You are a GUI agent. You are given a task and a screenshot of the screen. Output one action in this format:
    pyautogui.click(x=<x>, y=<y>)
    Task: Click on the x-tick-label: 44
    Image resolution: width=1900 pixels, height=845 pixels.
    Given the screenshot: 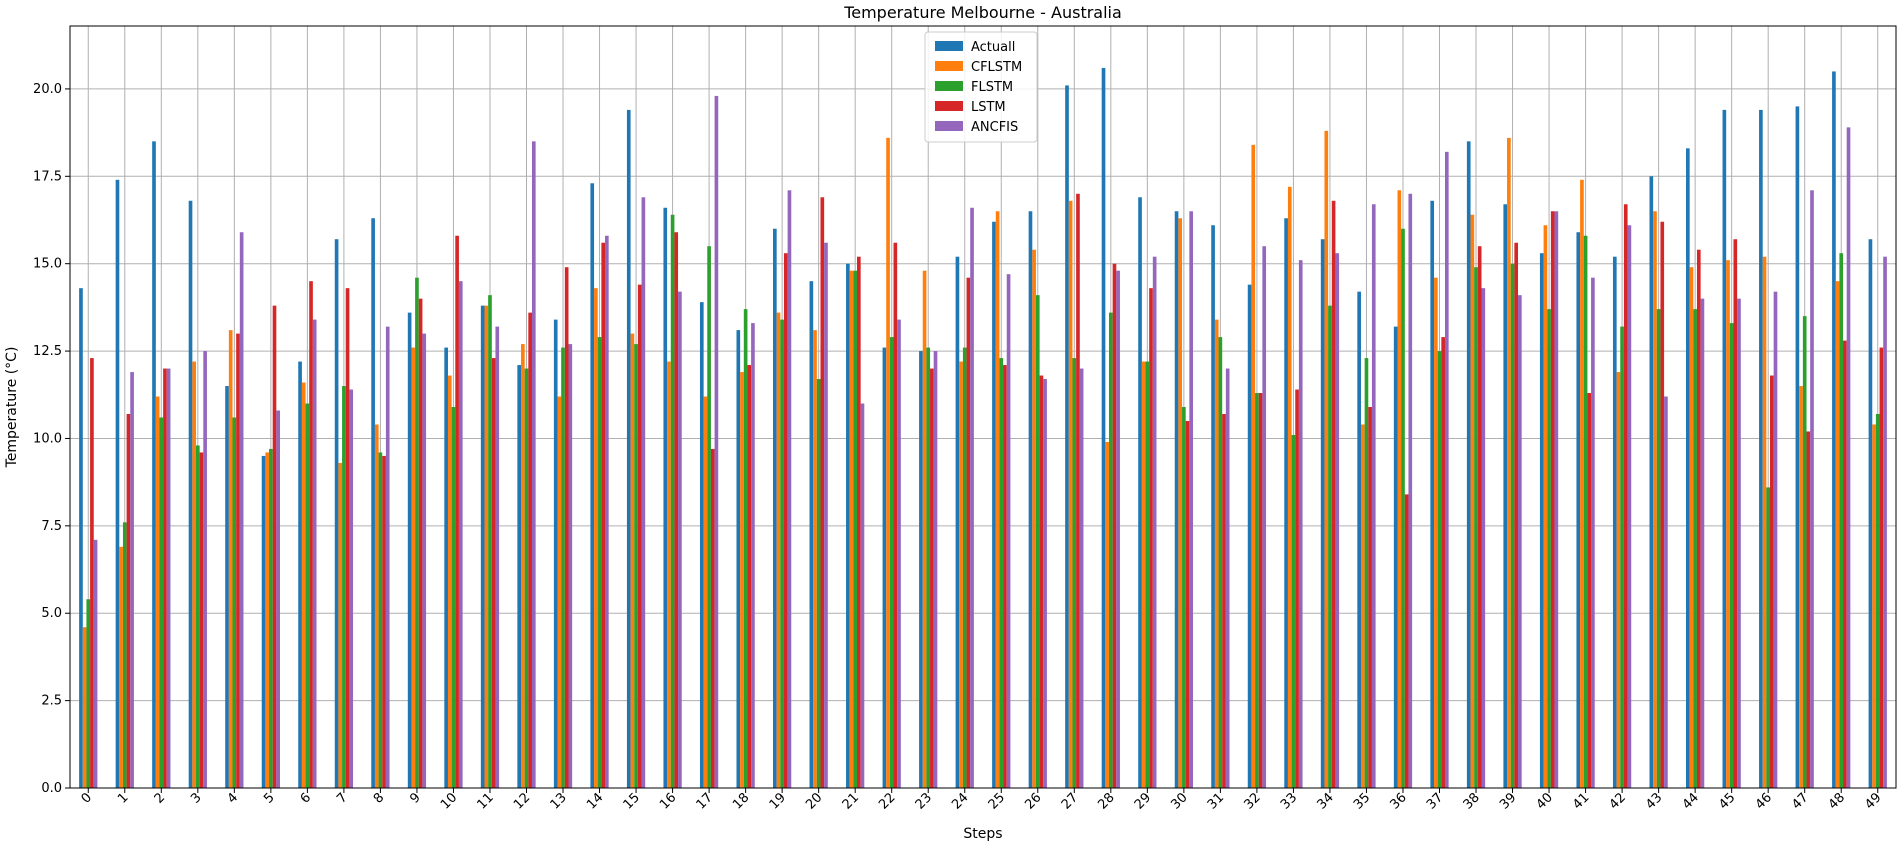 What is the action you would take?
    pyautogui.click(x=1691, y=801)
    